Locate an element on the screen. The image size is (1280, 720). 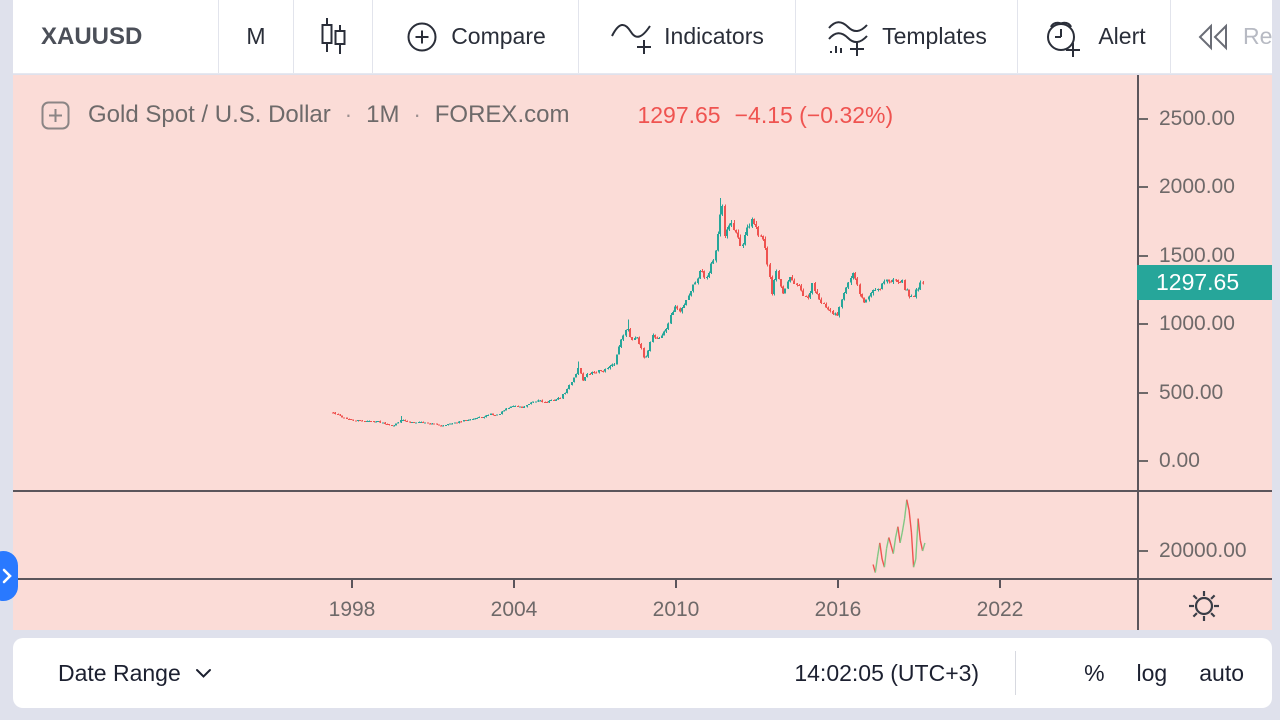
plus-circle-icon is located at coordinates (422, 36).